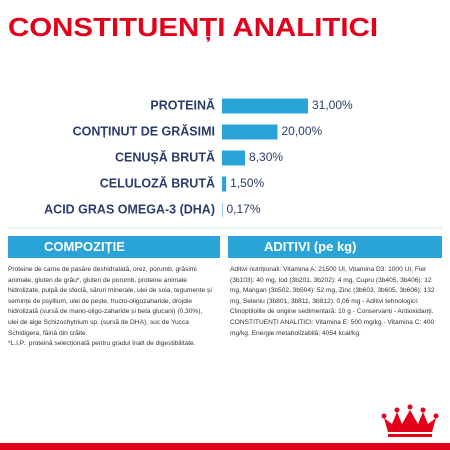  I want to click on category-label: CELULOZĂ BRUTĂ, so click(157, 182).